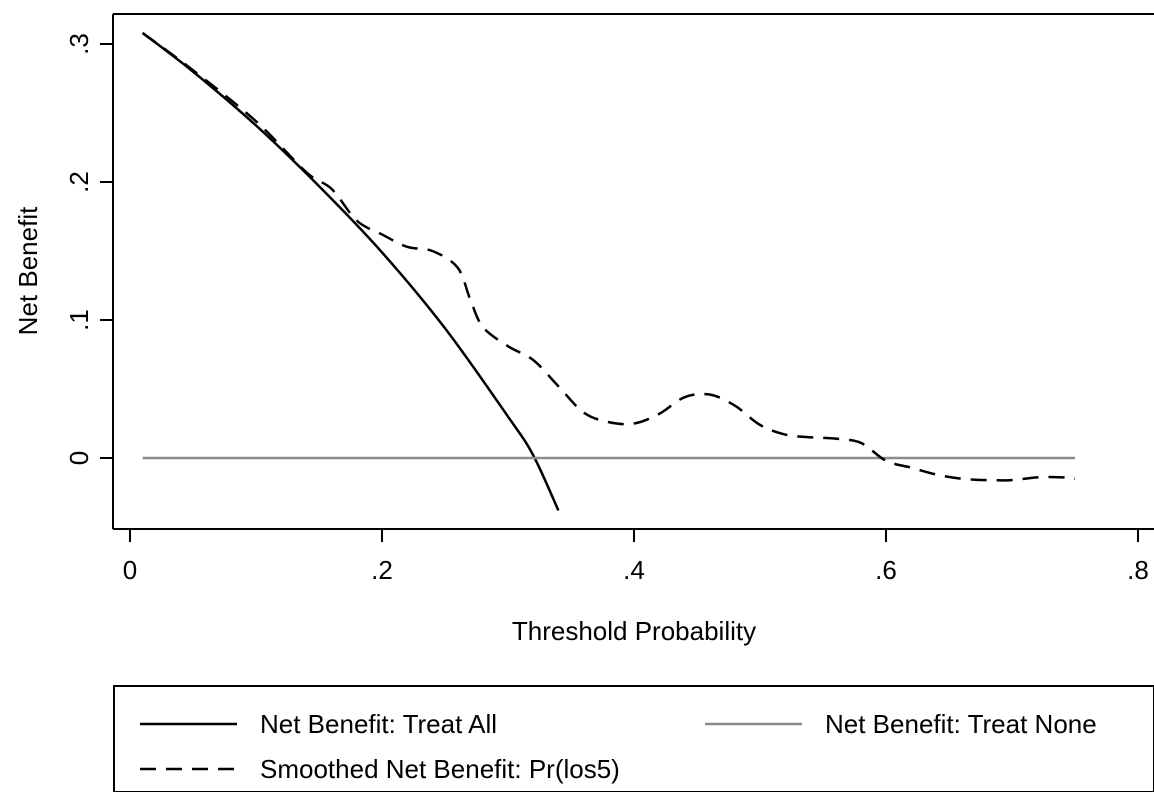 The height and width of the screenshot is (792, 1154). Describe the element at coordinates (961, 724) in the screenshot. I see `legend-label-treat-none: Net Benefit: Treat None` at that location.